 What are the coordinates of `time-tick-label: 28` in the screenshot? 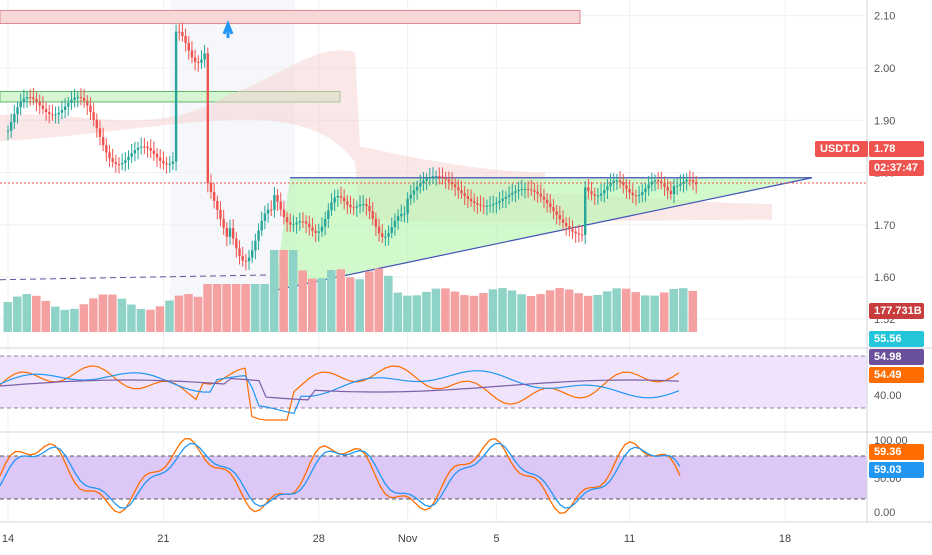 It's located at (319, 539).